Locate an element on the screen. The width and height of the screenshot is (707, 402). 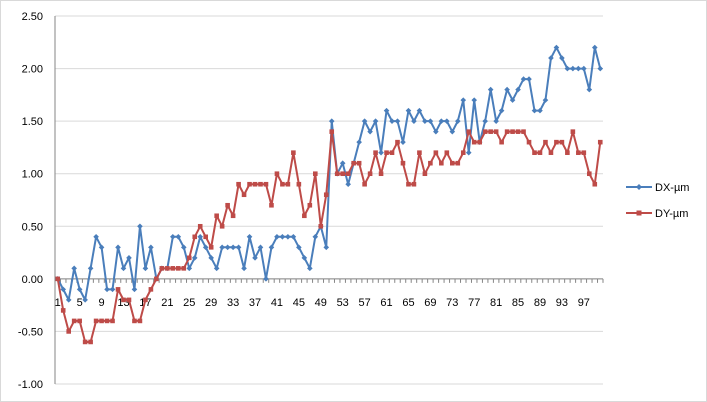
x-tick-label: 33 is located at coordinates (233, 303).